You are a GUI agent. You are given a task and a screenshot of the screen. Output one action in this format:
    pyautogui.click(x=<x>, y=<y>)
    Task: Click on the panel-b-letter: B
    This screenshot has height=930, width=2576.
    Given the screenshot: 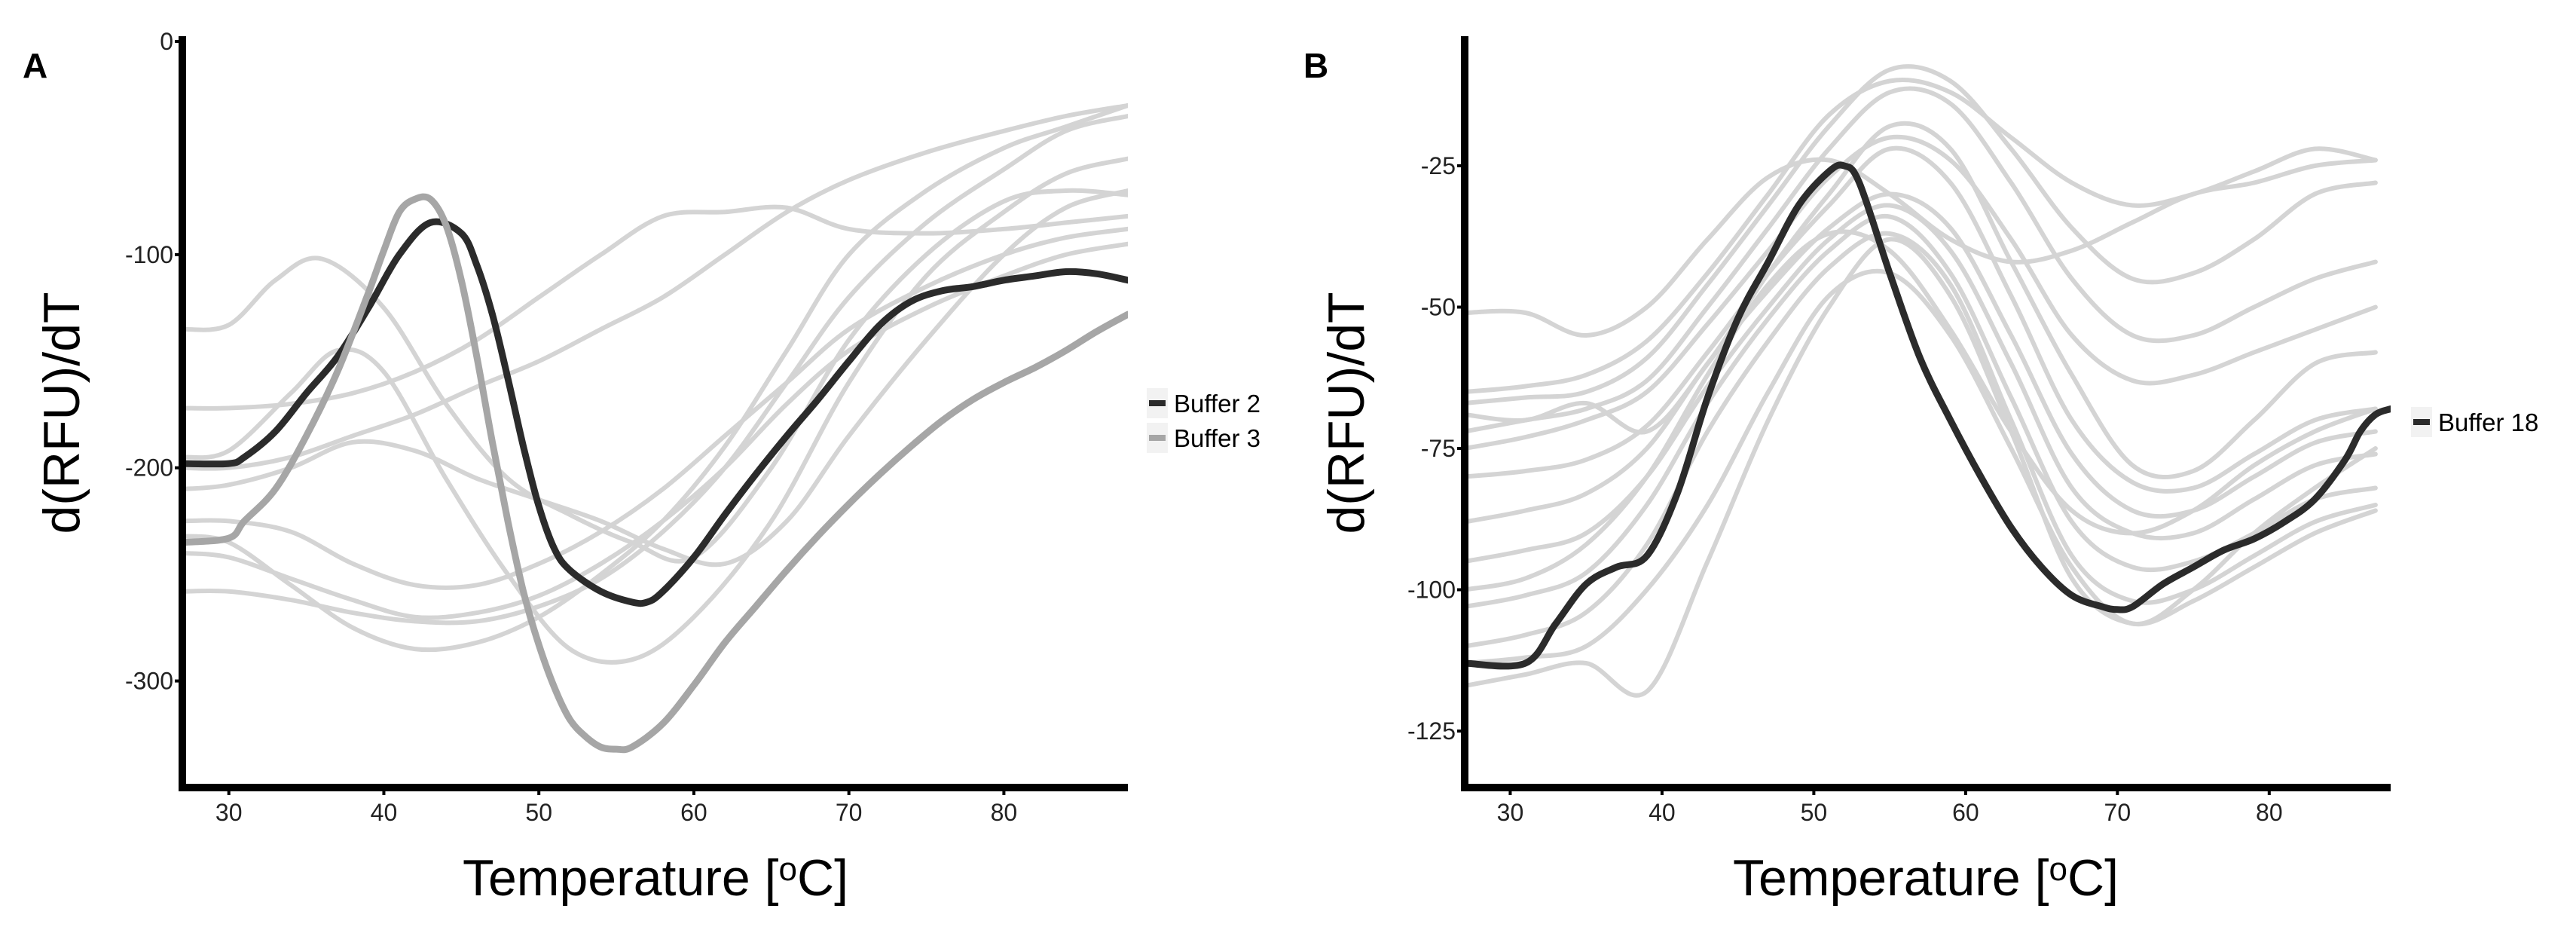 What is the action you would take?
    pyautogui.click(x=1315, y=65)
    